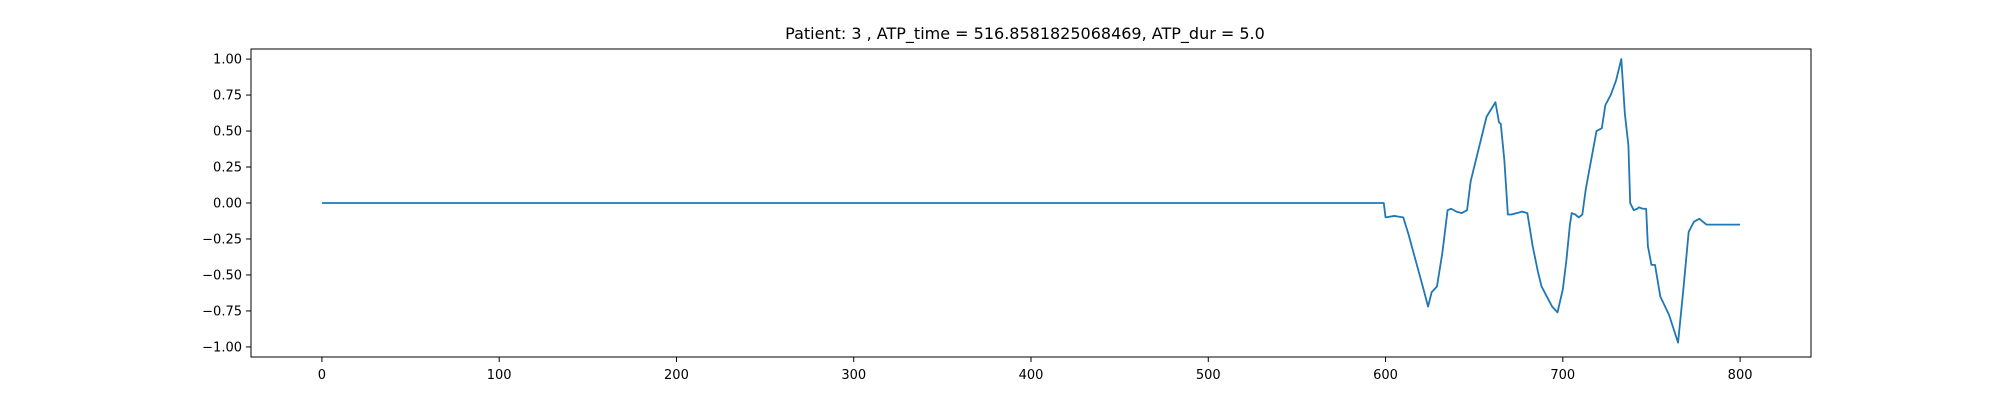 The image size is (2000, 400). What do you see at coordinates (853, 375) in the screenshot?
I see `x-tick-label: 300` at bounding box center [853, 375].